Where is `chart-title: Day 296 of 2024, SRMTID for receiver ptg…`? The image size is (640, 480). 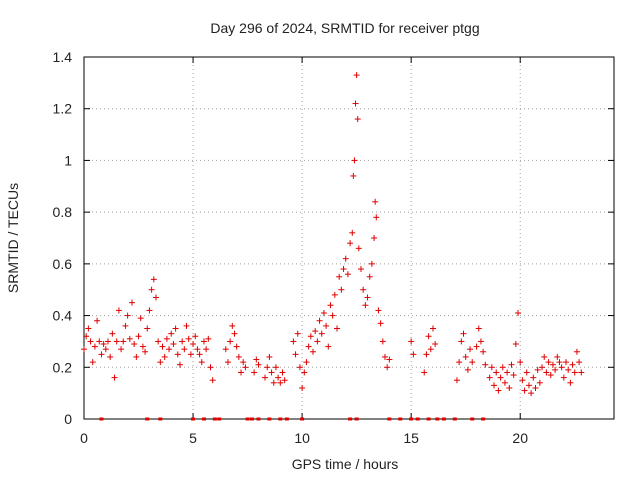
chart-title: Day 296 of 2024, SRMTID for receiver ptg… is located at coordinates (344, 28).